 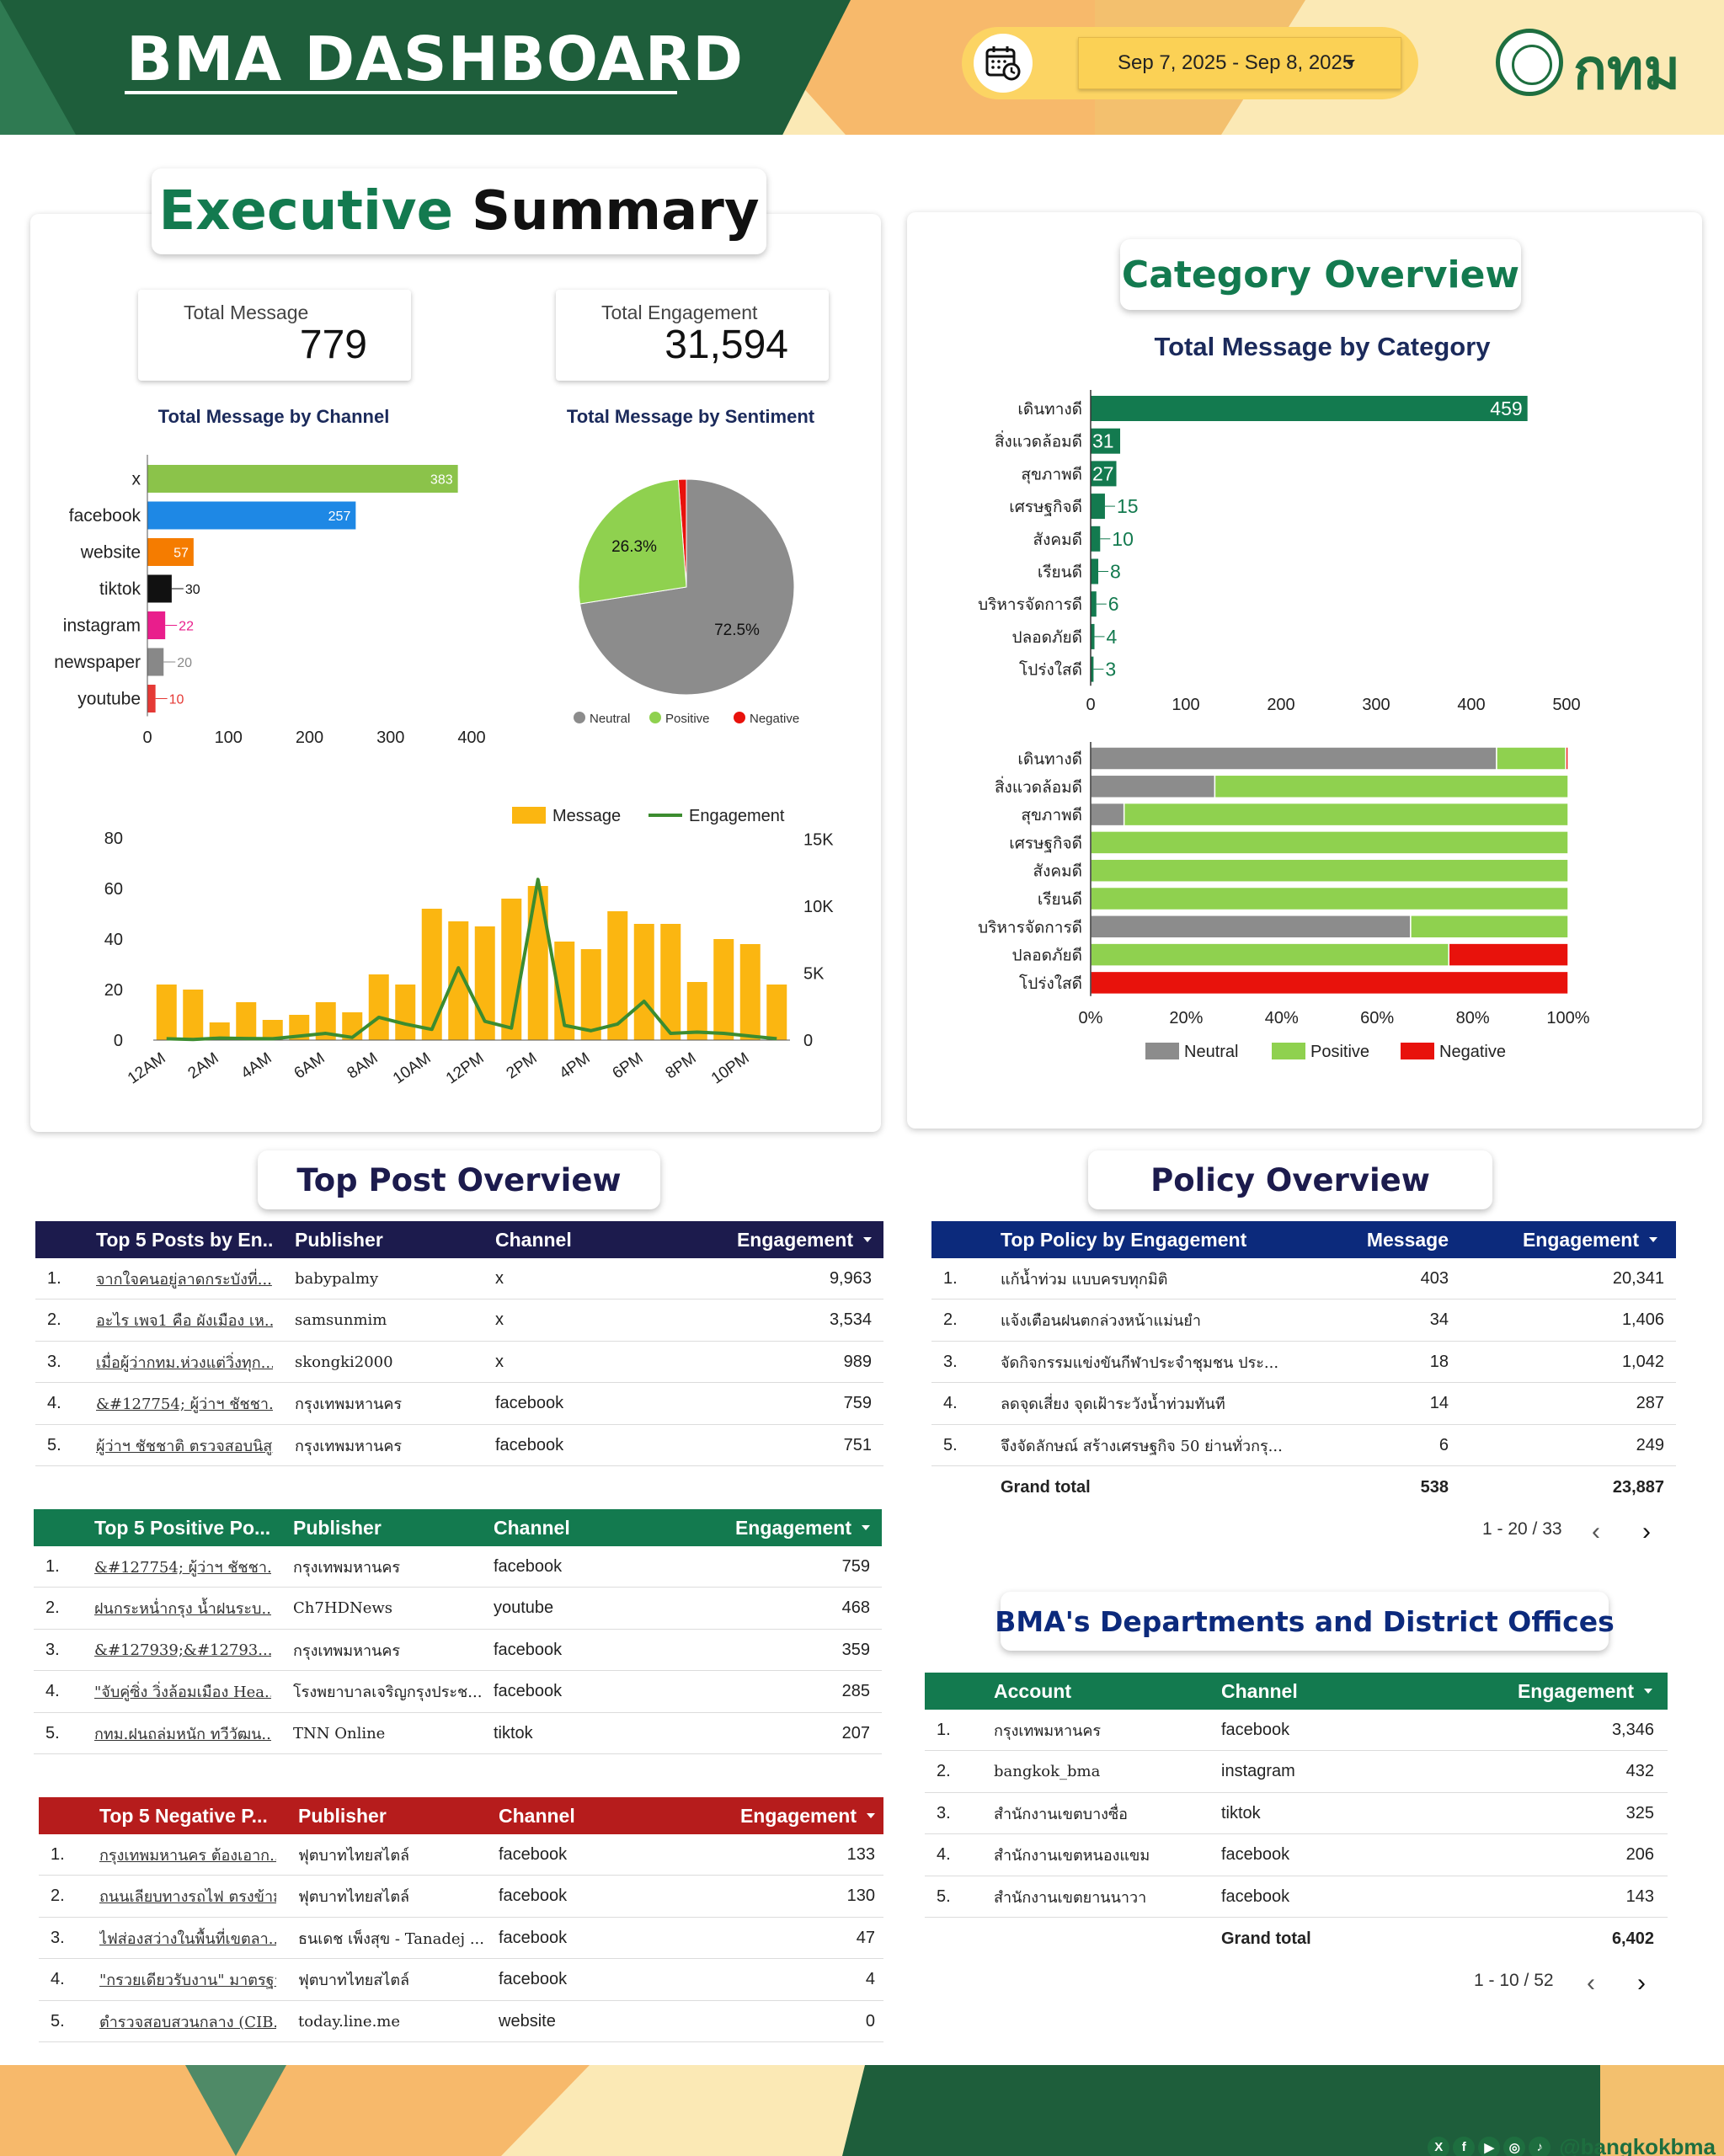 I want to click on publisher-cell: ฟุตบาทไทยสไตล์, so click(x=393, y=1855).